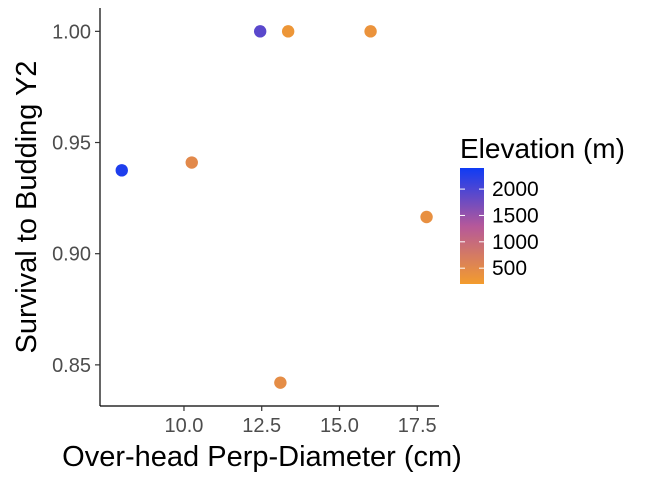 This screenshot has width=672, height=480. Describe the element at coordinates (339, 426) in the screenshot. I see `x-tick-label: 15.0` at that location.